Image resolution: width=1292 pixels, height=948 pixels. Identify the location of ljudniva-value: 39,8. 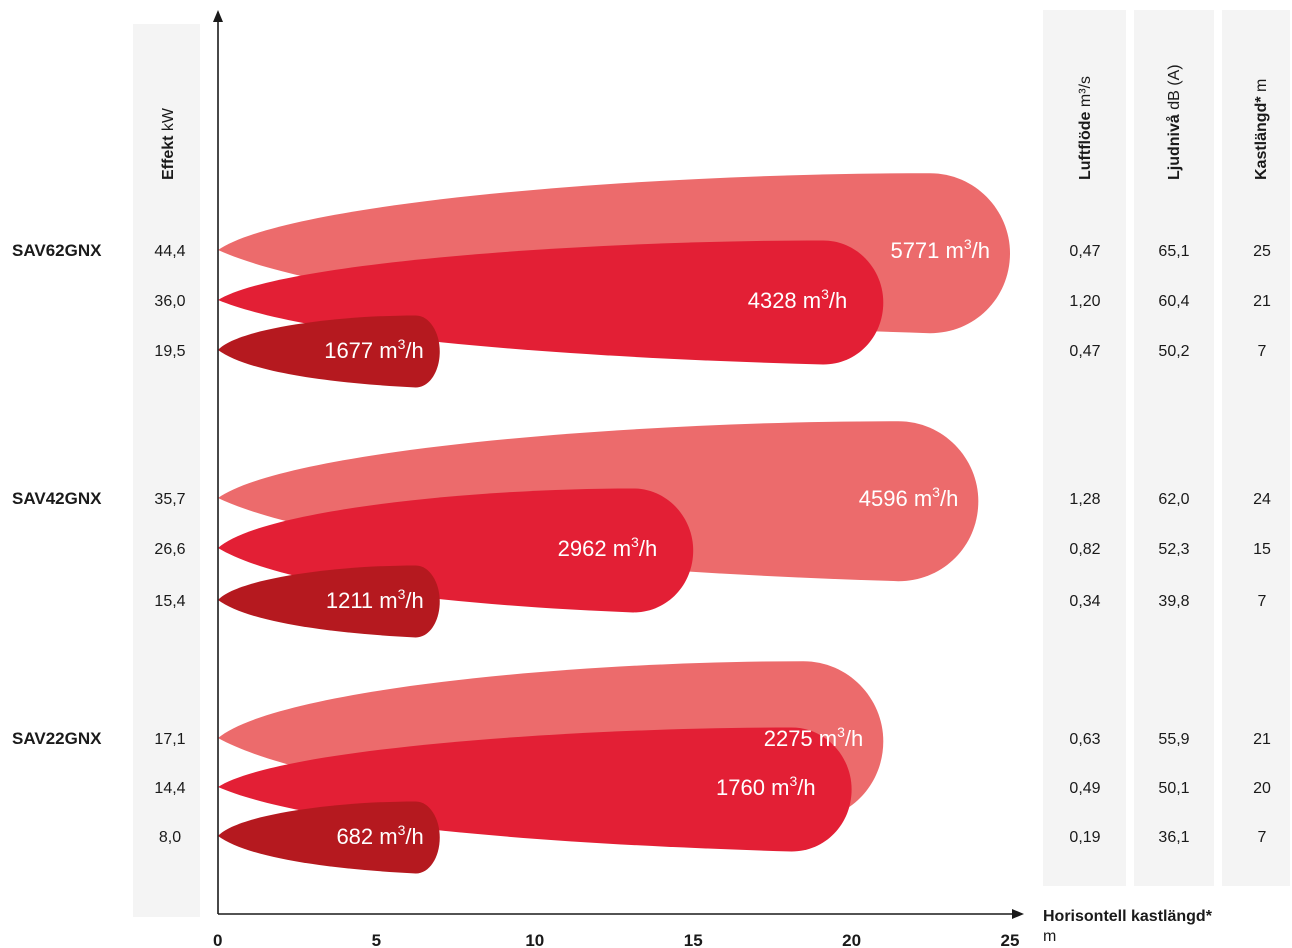
(1173, 601).